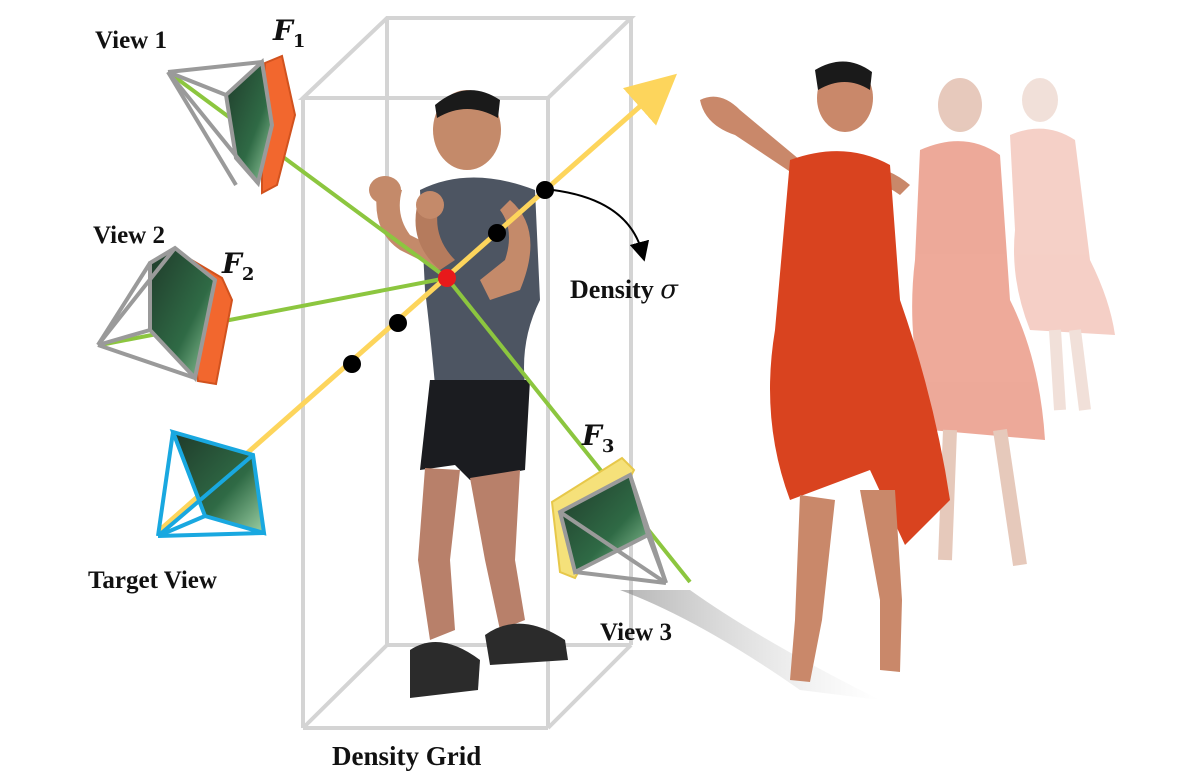 Image resolution: width=1197 pixels, height=781 pixels. Describe the element at coordinates (307, 175) in the screenshot. I see `ray-view1` at that location.